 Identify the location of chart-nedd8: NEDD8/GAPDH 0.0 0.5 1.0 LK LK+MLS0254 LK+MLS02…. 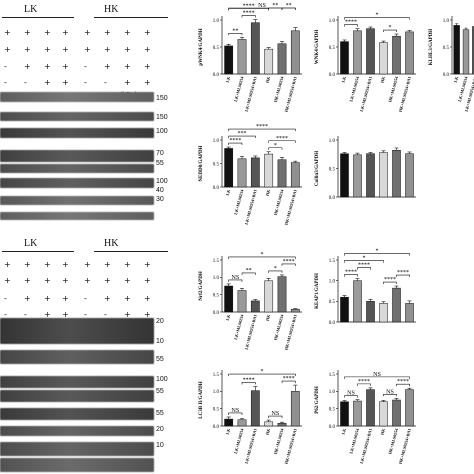
(250, 175).